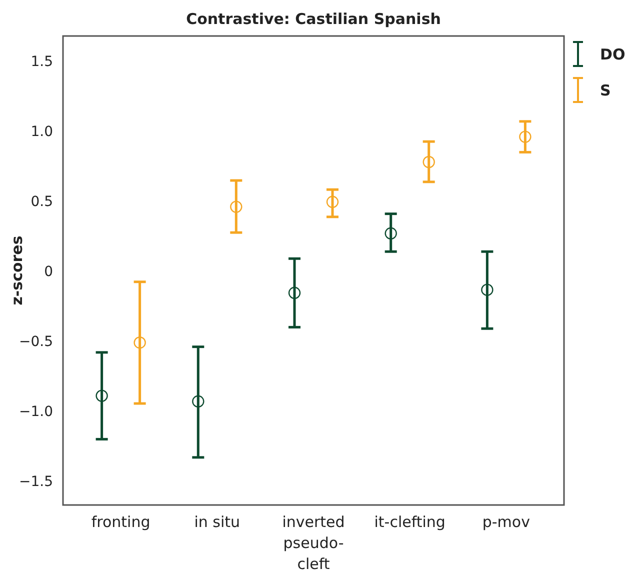 Image resolution: width=633 pixels, height=584 pixels. Describe the element at coordinates (613, 54) in the screenshot. I see `legend-label: DO` at that location.